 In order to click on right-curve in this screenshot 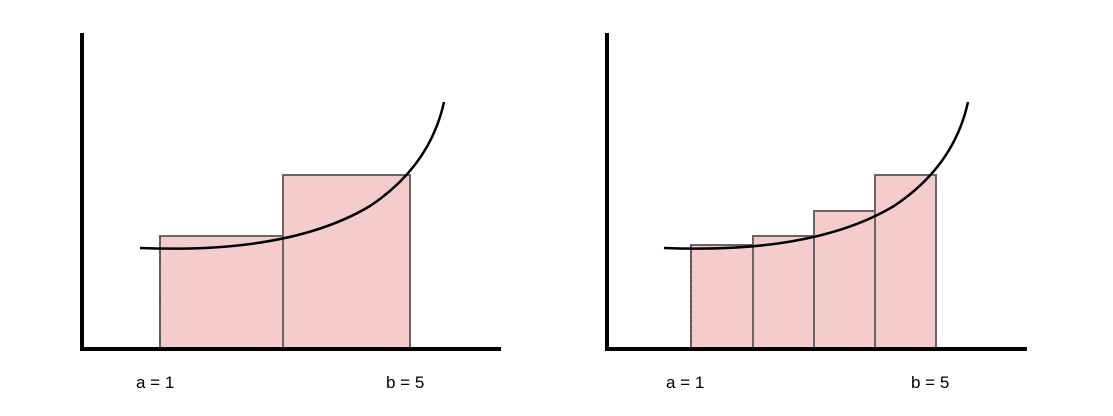, I will do `click(816, 175)`.